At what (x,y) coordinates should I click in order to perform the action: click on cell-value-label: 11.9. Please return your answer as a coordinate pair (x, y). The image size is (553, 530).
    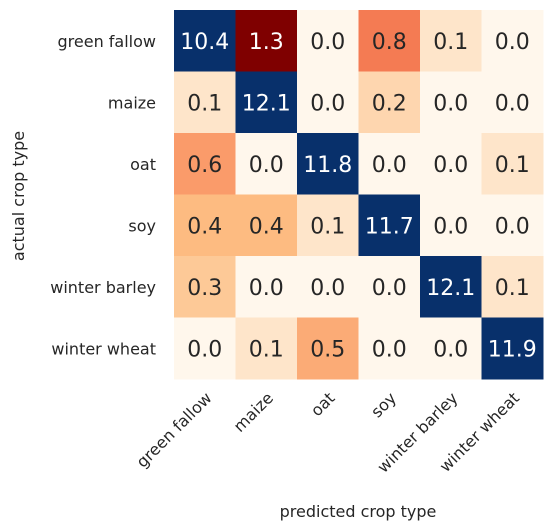
    Looking at the image, I should click on (512, 349).